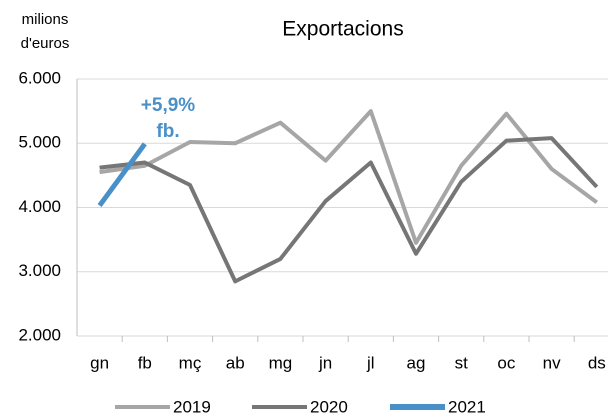  I want to click on chart-title: Exportacions, so click(342, 29).